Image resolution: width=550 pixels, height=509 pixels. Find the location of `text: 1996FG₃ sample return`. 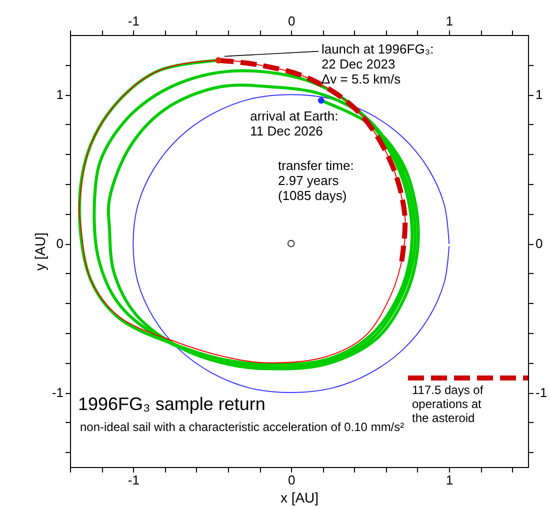

text: 1996FG₃ sample return is located at coordinates (172, 404).